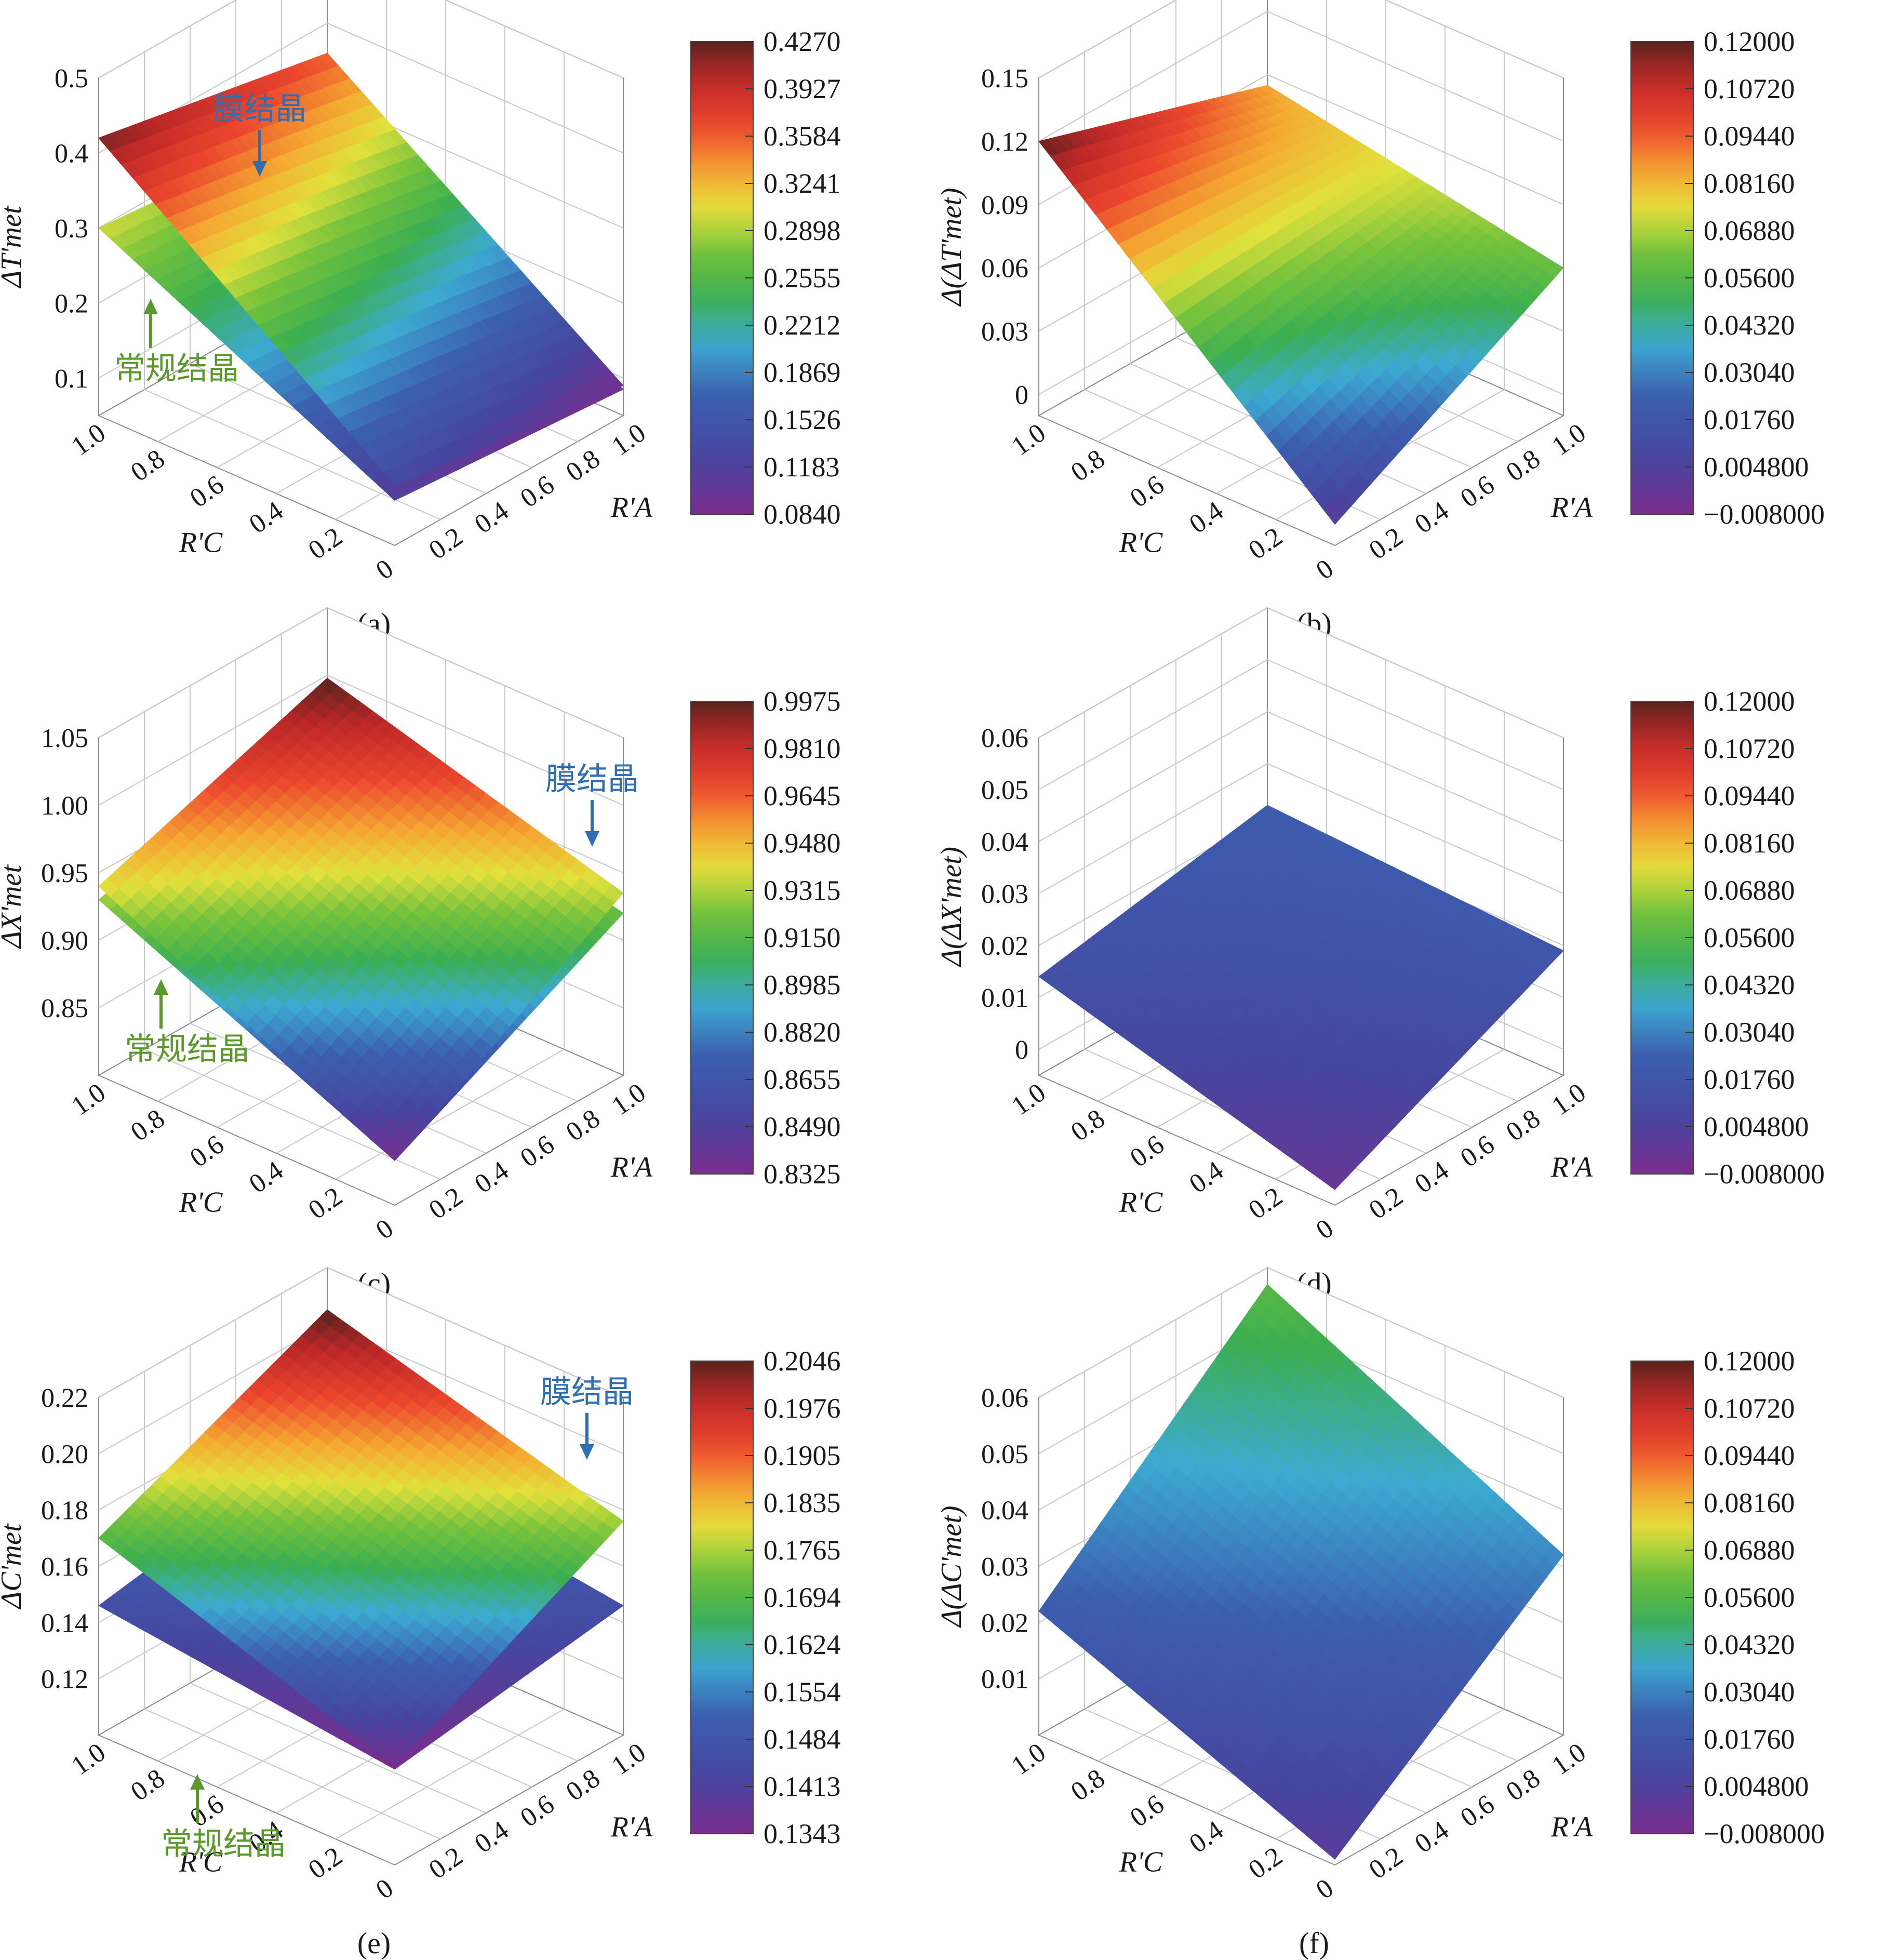 The height and width of the screenshot is (1960, 1900). What do you see at coordinates (1004, 946) in the screenshot?
I see `z-tick-label: 0.02` at bounding box center [1004, 946].